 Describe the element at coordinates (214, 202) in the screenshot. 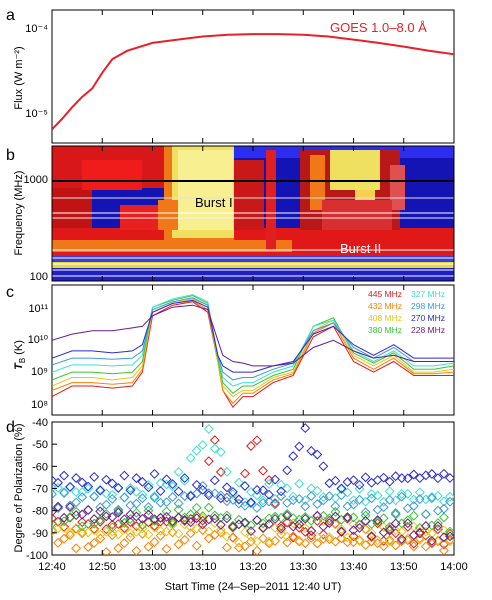

I see `burst-1-label: Burst I` at that location.